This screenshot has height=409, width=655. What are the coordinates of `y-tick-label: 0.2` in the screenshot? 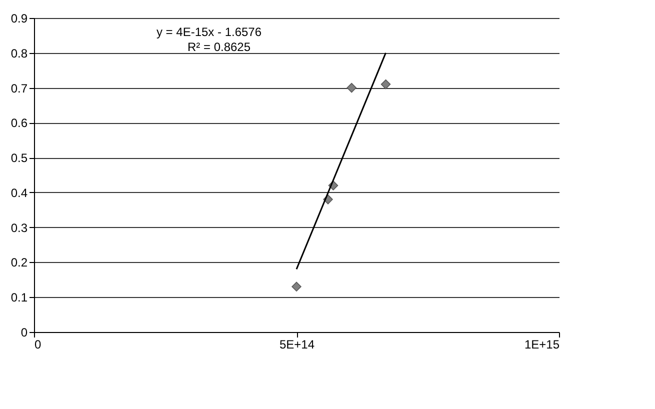 It's located at (19, 263).